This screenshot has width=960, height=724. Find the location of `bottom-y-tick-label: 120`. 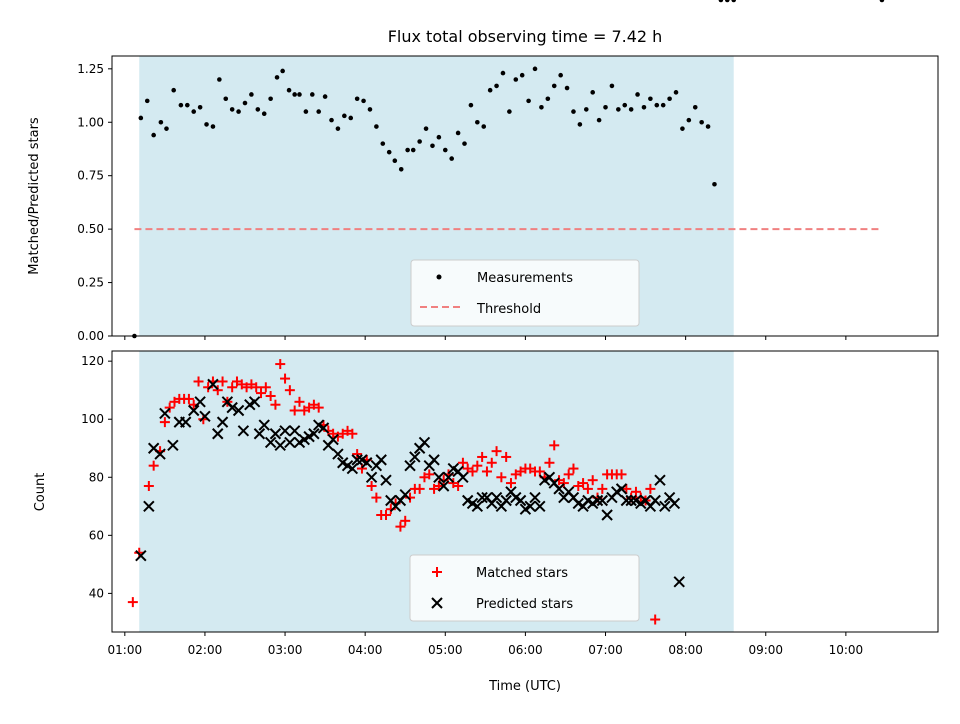

bottom-y-tick-label: 120 is located at coordinates (92, 361).